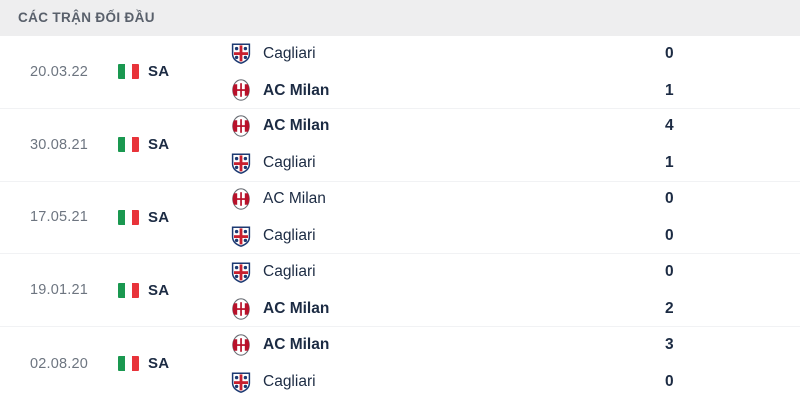 The image size is (800, 400). I want to click on score-line: 2, so click(669, 309).